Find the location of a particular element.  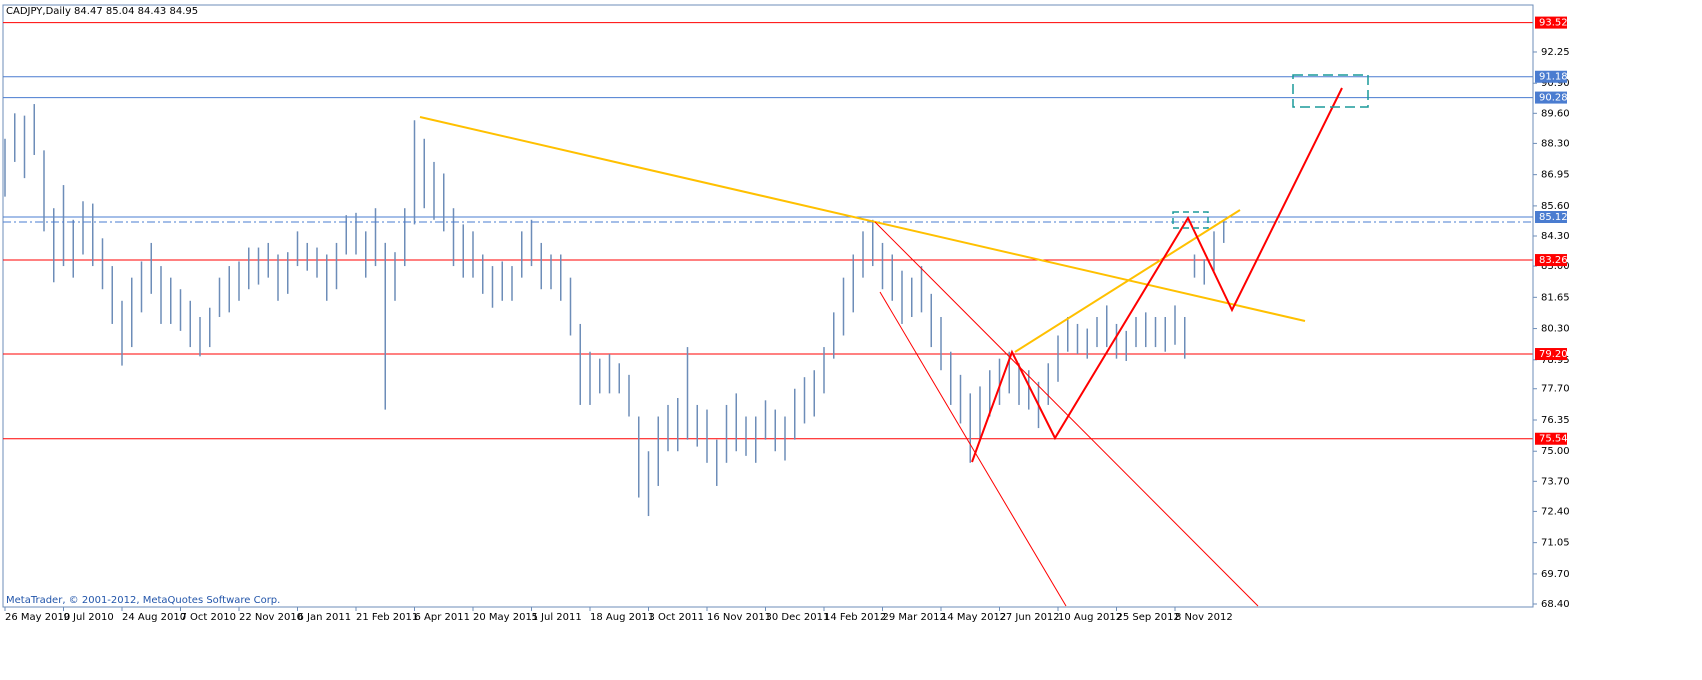

x-tick-label: 5 Jul 2011 is located at coordinates (557, 617).